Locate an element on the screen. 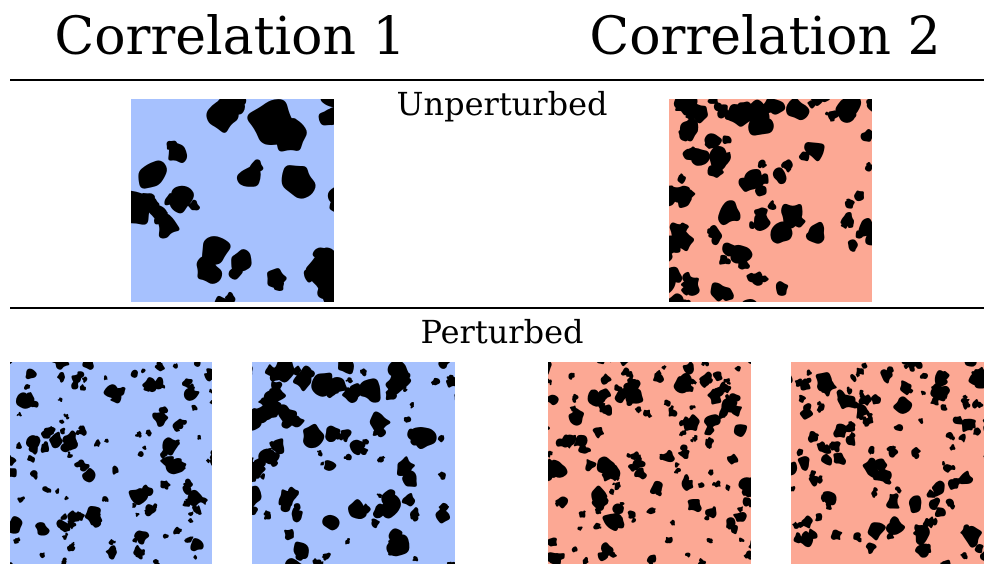 The width and height of the screenshot is (984, 564). perturbed-correlation-2-texture-b is located at coordinates (887, 463).